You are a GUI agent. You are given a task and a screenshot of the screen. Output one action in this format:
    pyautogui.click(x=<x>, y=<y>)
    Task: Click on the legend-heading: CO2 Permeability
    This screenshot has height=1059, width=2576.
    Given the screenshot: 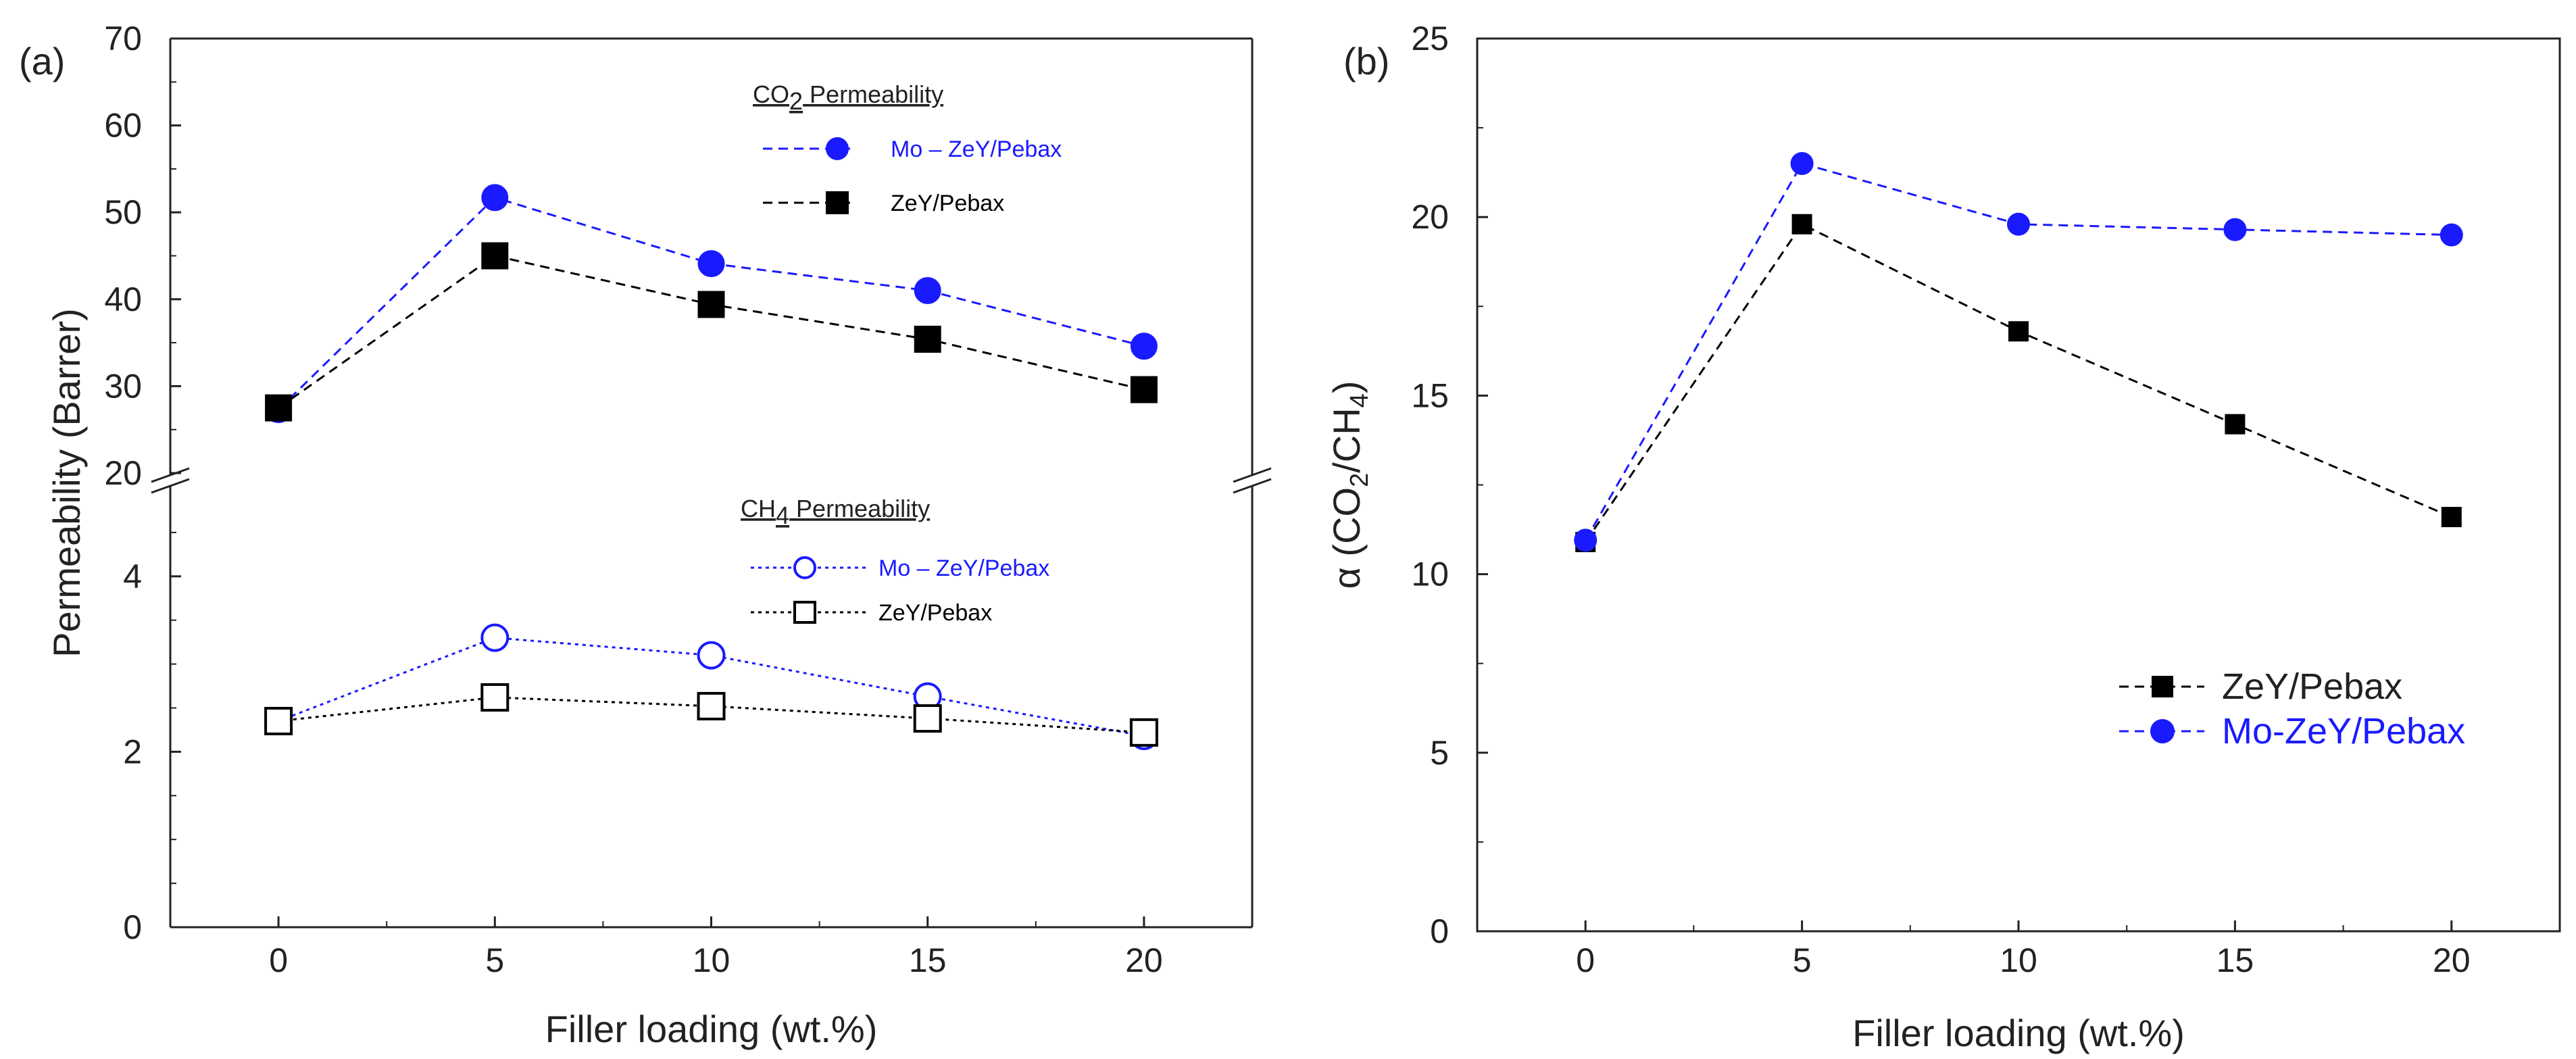 What is the action you would take?
    pyautogui.click(x=848, y=98)
    